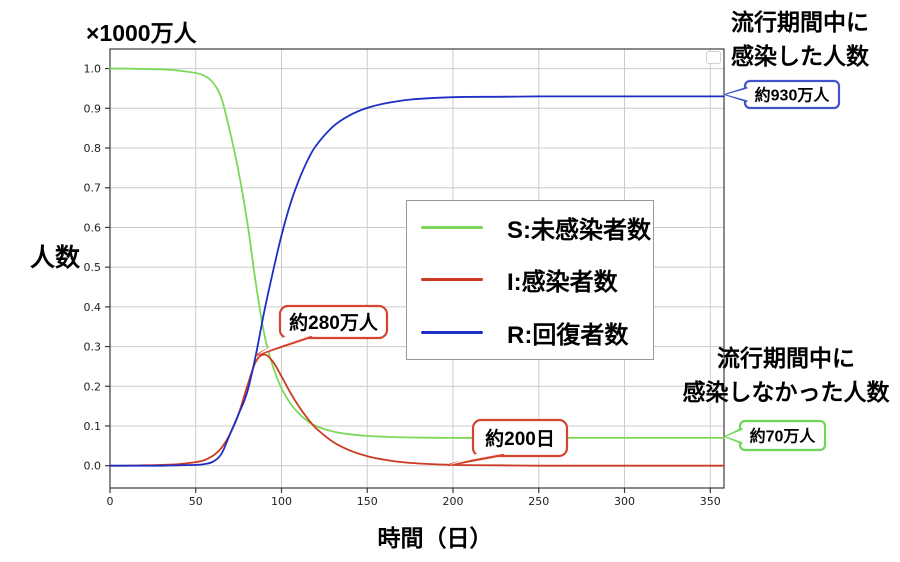 This screenshot has width=900, height=562. I want to click on y-axis-title: 人数, so click(55, 258).